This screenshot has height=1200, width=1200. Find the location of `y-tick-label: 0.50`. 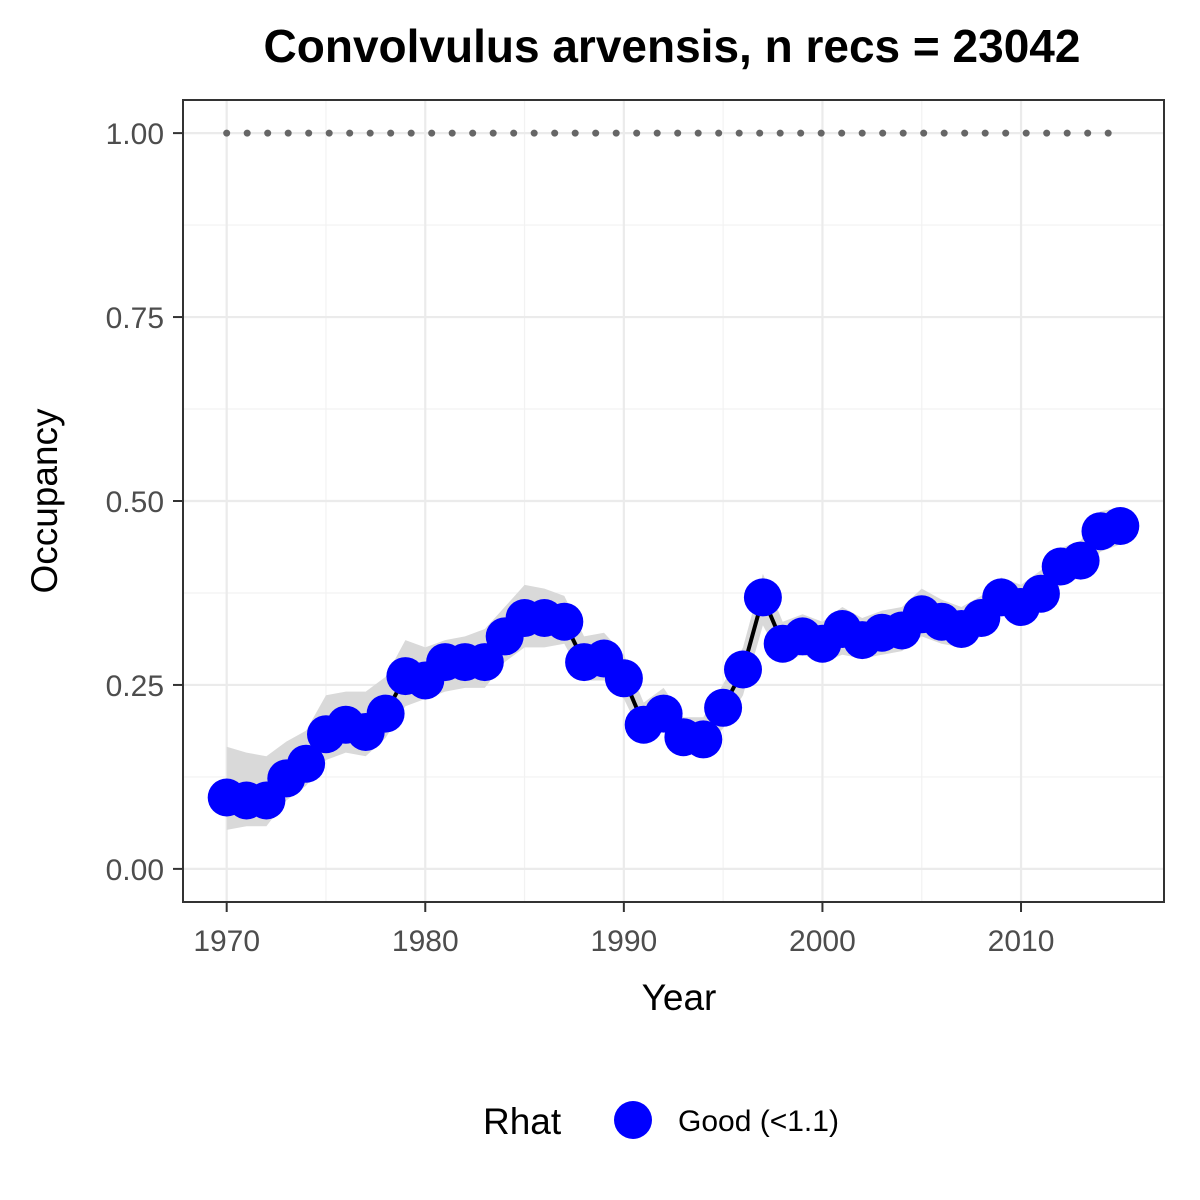

y-tick-label: 0.50 is located at coordinates (135, 502).